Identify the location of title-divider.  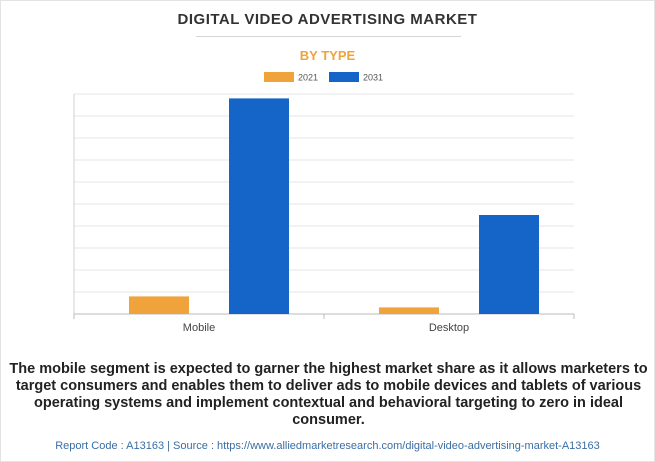
(328, 36).